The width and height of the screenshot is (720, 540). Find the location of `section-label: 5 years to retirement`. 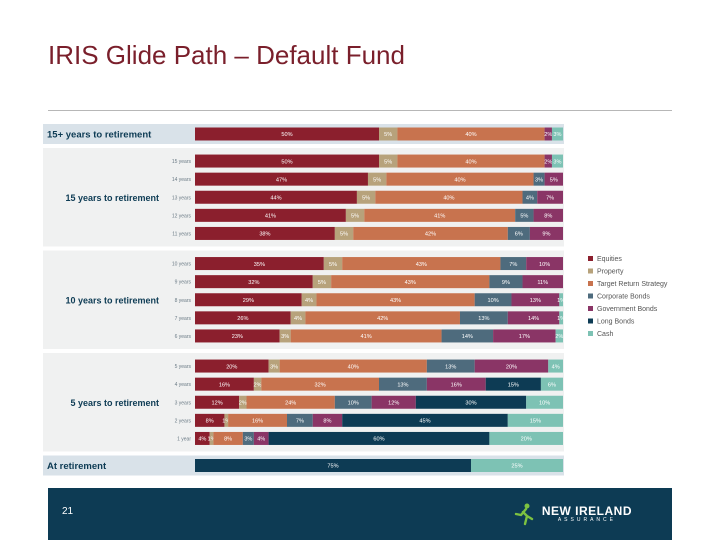

section-label: 5 years to retirement is located at coordinates (114, 403).